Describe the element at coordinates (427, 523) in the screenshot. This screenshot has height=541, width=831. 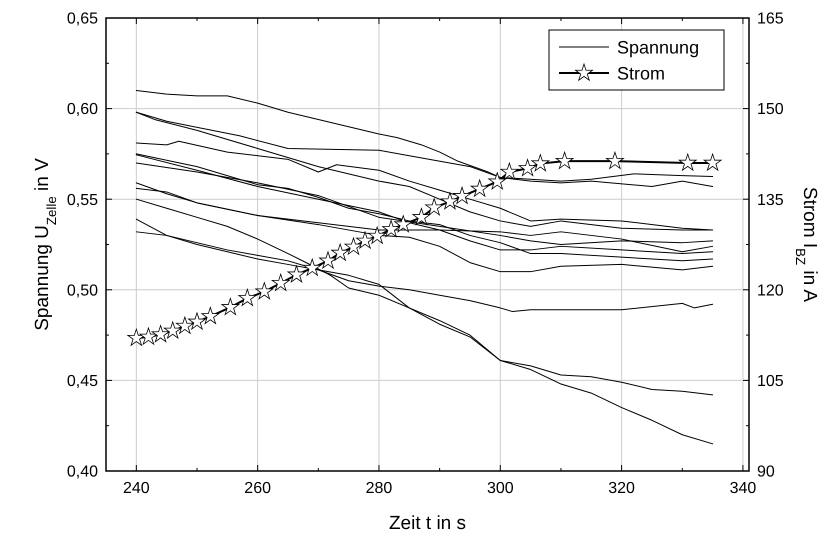
I see `x-axis-title: Zeit t in s` at that location.